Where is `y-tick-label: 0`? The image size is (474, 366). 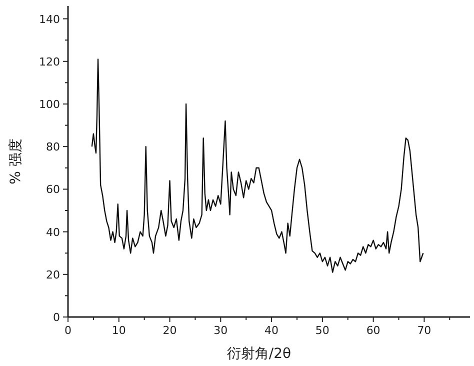
y-tick-label: 0 is located at coordinates (56, 317).